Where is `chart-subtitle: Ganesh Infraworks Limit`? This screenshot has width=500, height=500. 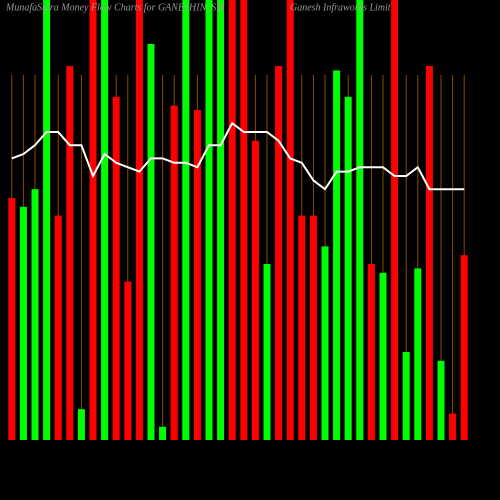
chart-subtitle: Ganesh Infraworks Limit is located at coordinates (340, 7).